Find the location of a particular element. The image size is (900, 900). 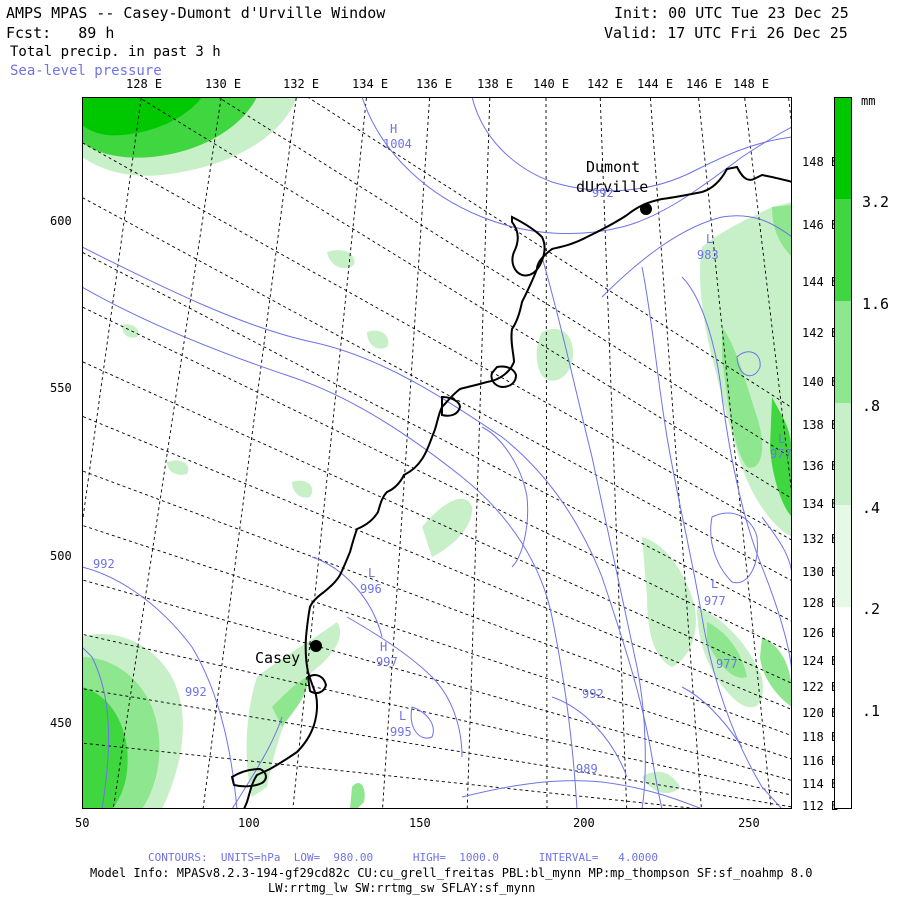

station-label-casey: Casey is located at coordinates (278, 658).